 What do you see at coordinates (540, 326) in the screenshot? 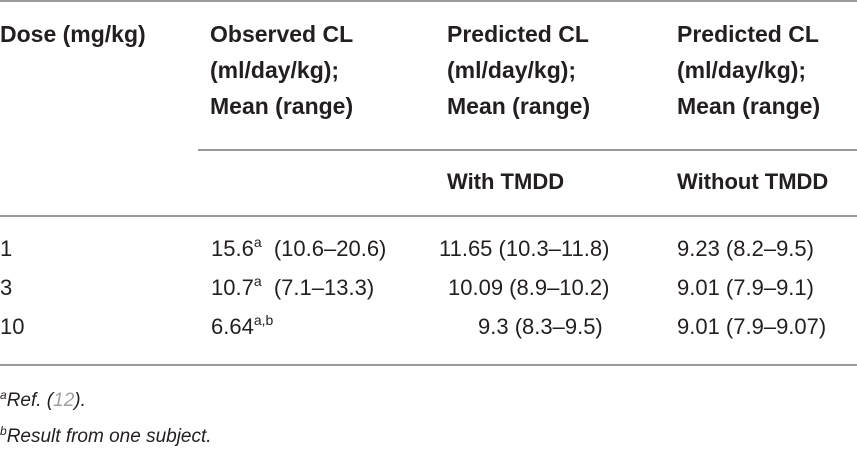
I see `row-3-with-tmdd: 9.3 (8.3–9.5)` at bounding box center [540, 326].